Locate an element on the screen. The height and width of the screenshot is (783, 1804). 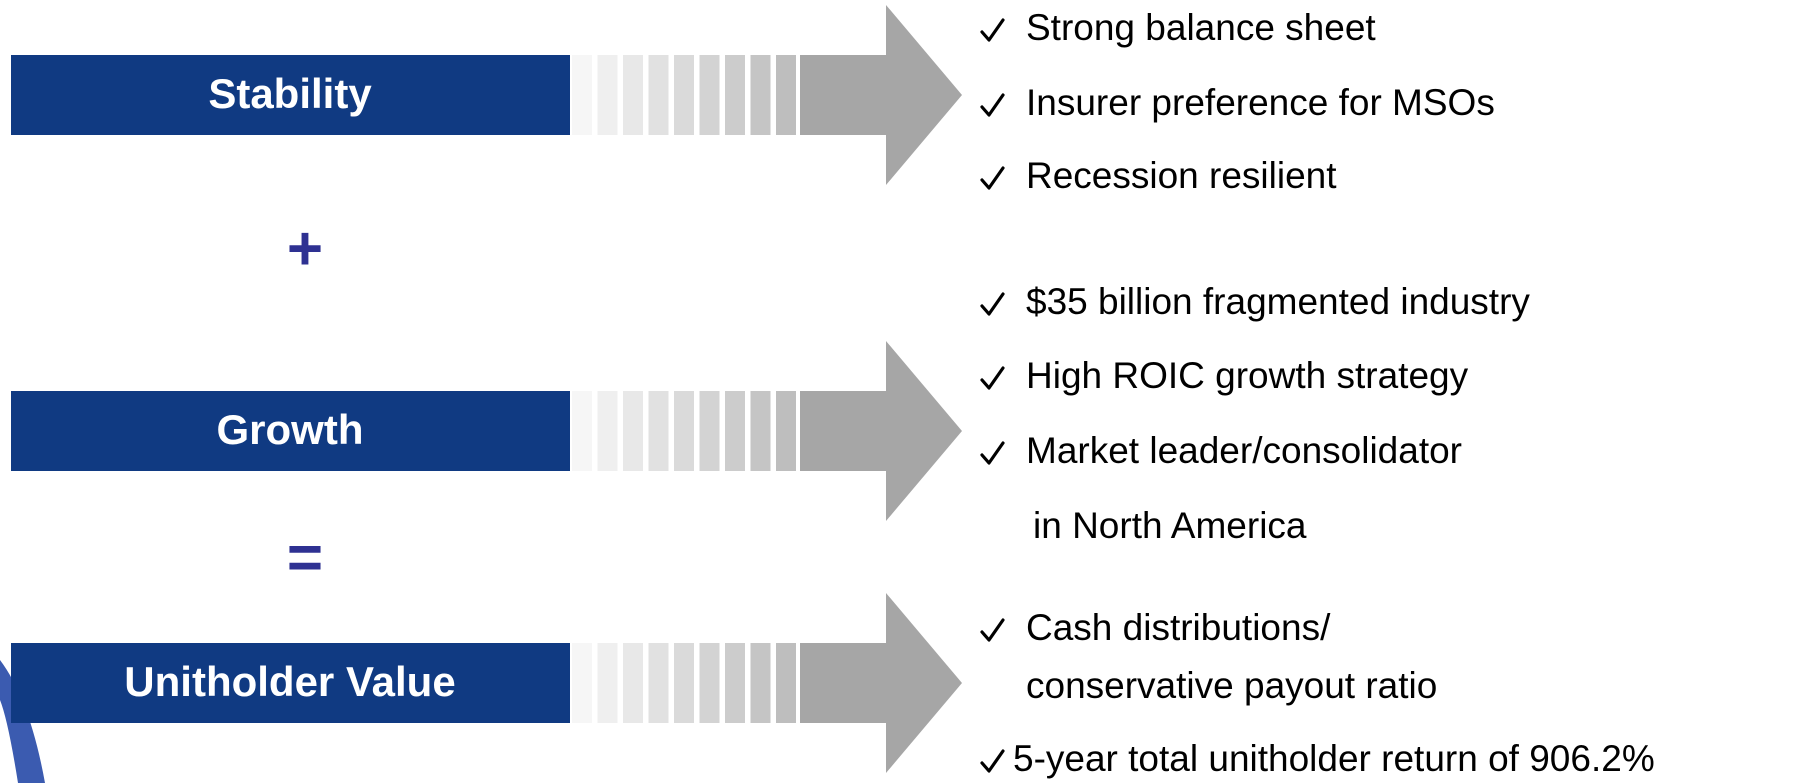
bullet-text: High ROIC growth strategy is located at coordinates (1247, 375).